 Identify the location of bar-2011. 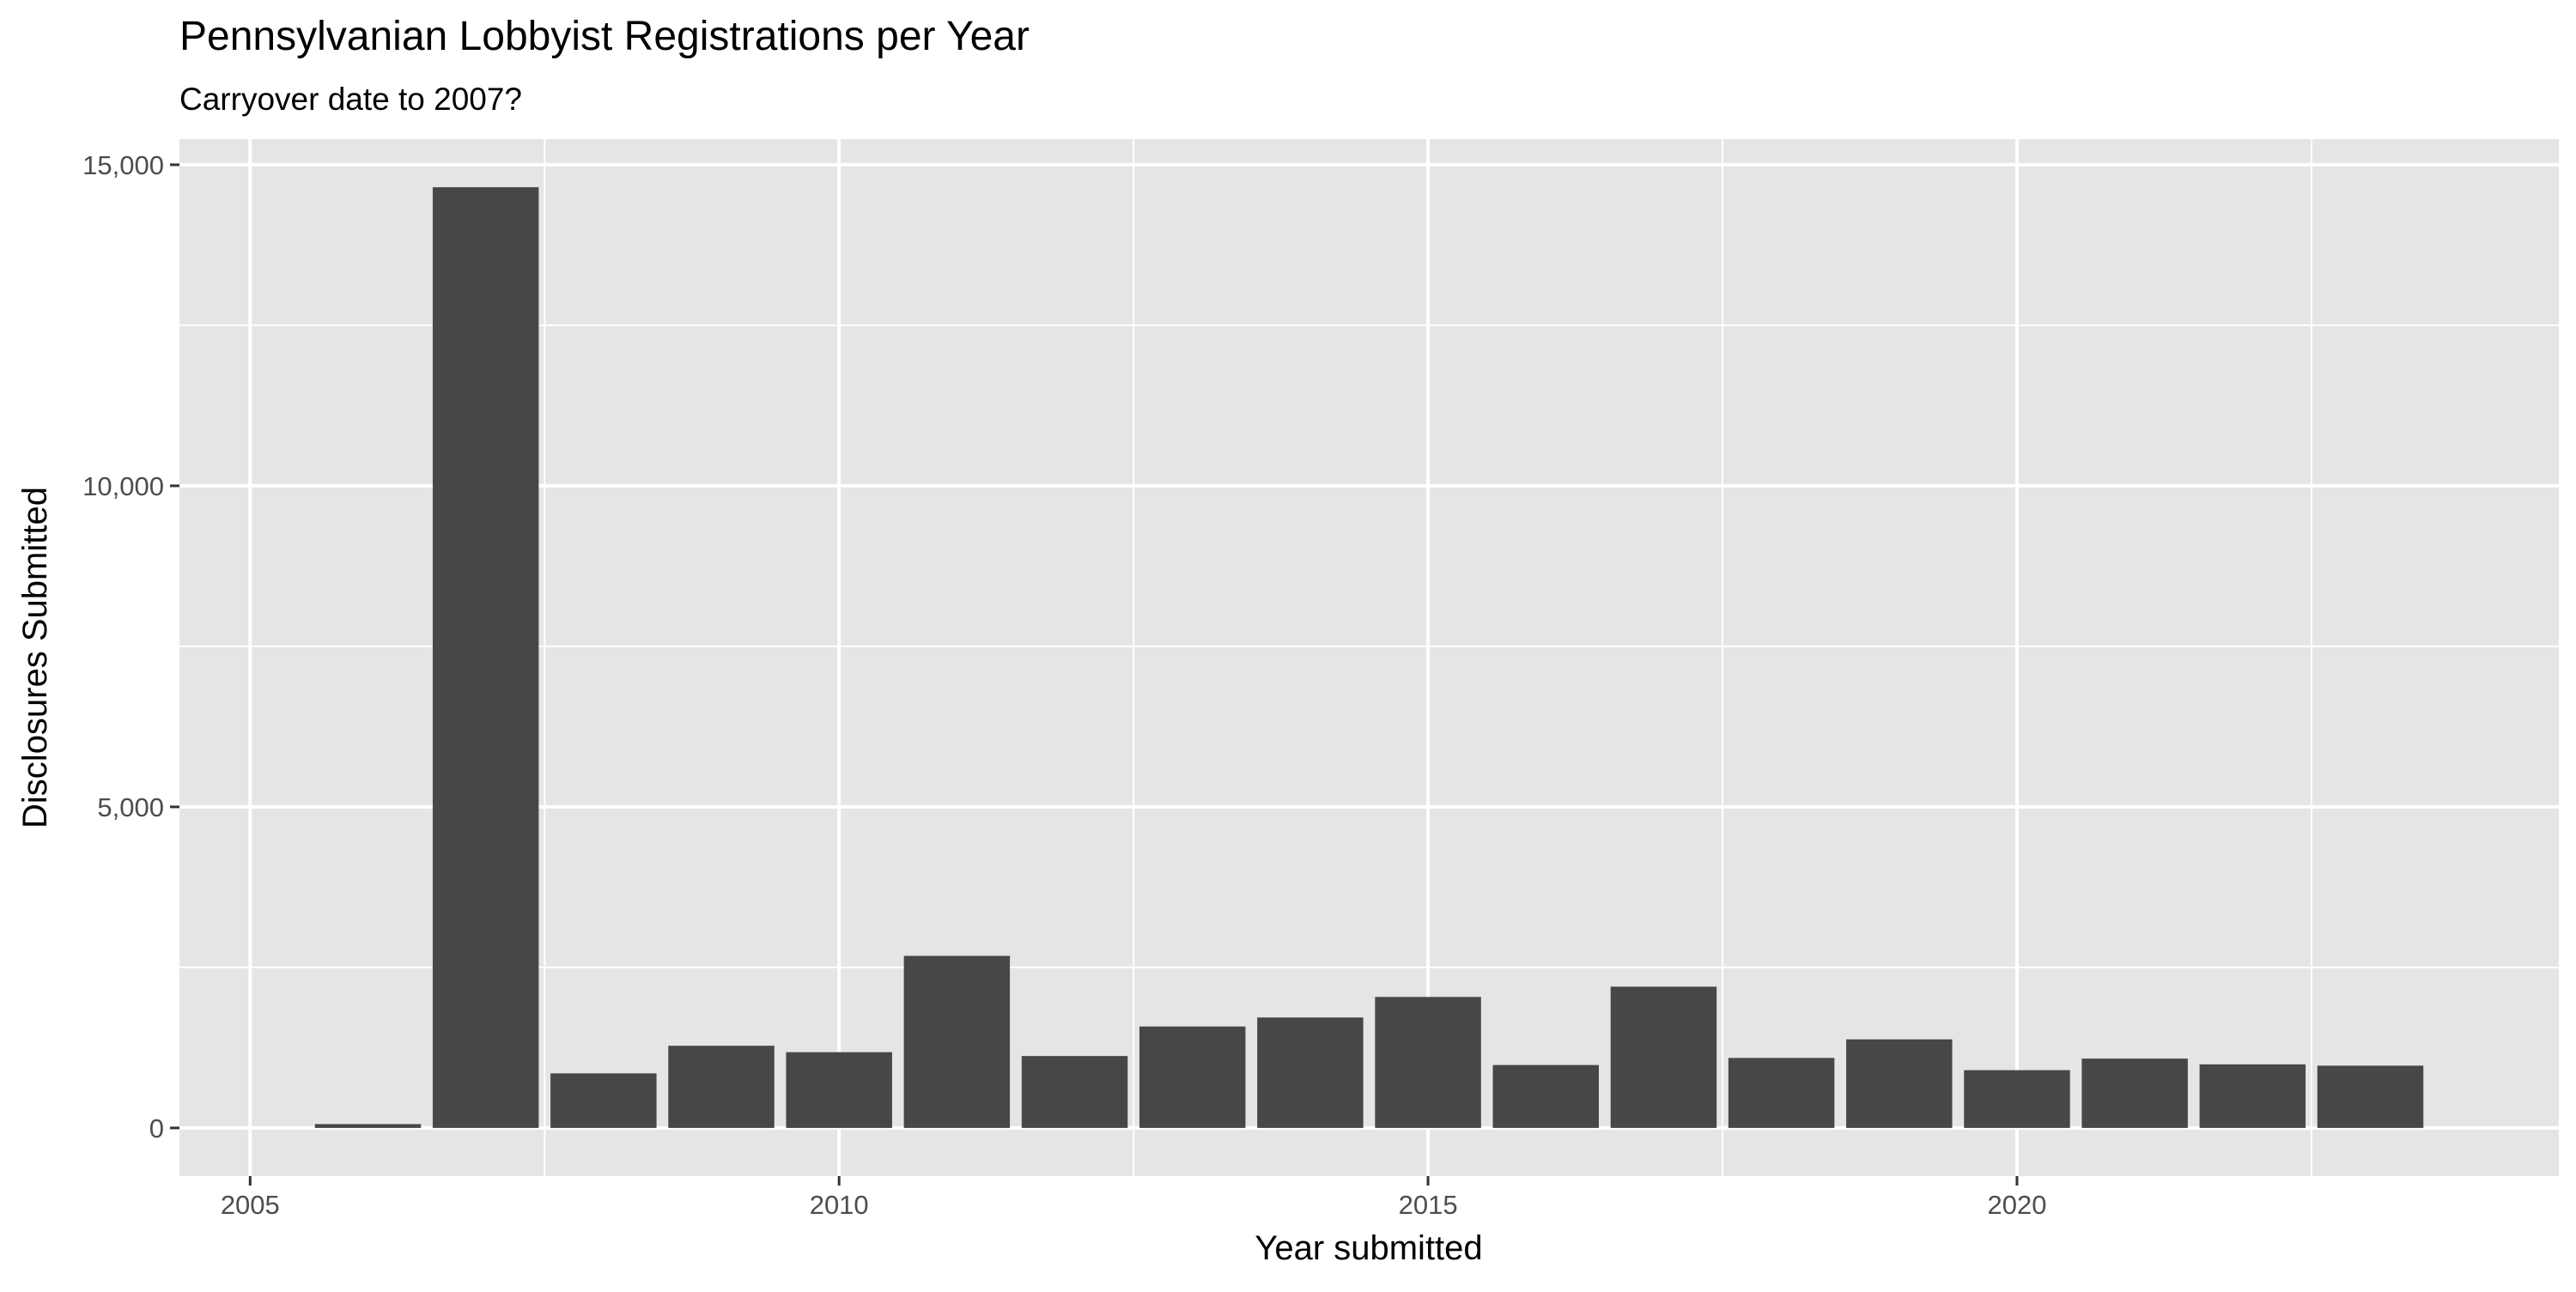
(957, 1041).